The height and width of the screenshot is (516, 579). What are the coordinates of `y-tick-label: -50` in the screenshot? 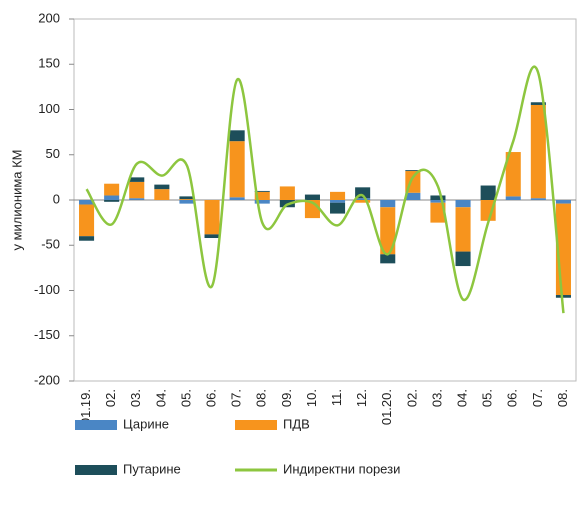 It's located at (50, 244).